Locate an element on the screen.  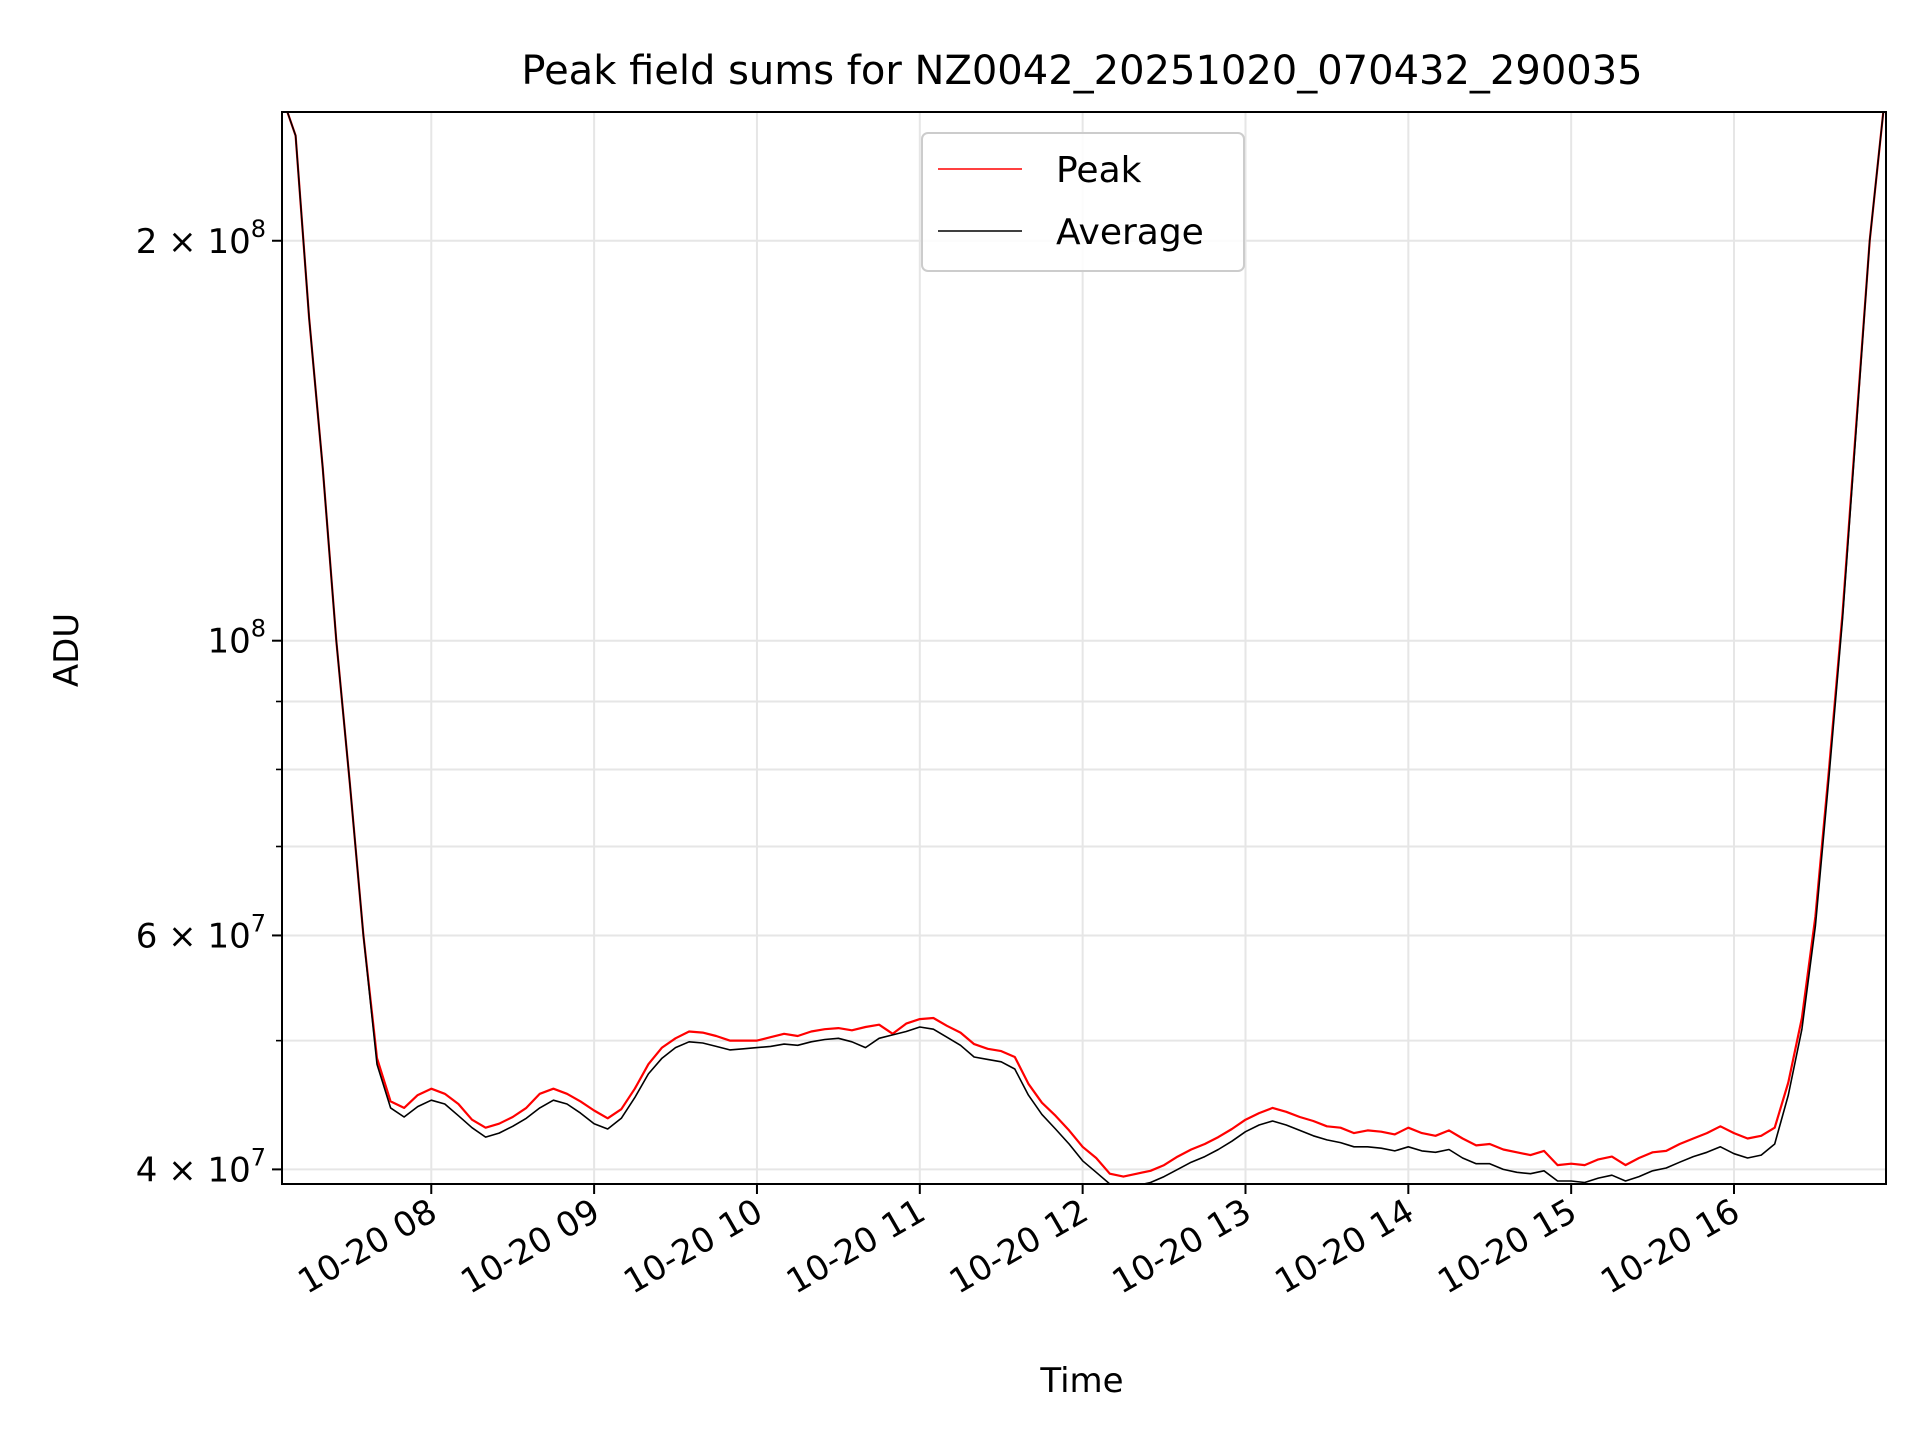
x-axis-label: Time is located at coordinates (1081, 1381).